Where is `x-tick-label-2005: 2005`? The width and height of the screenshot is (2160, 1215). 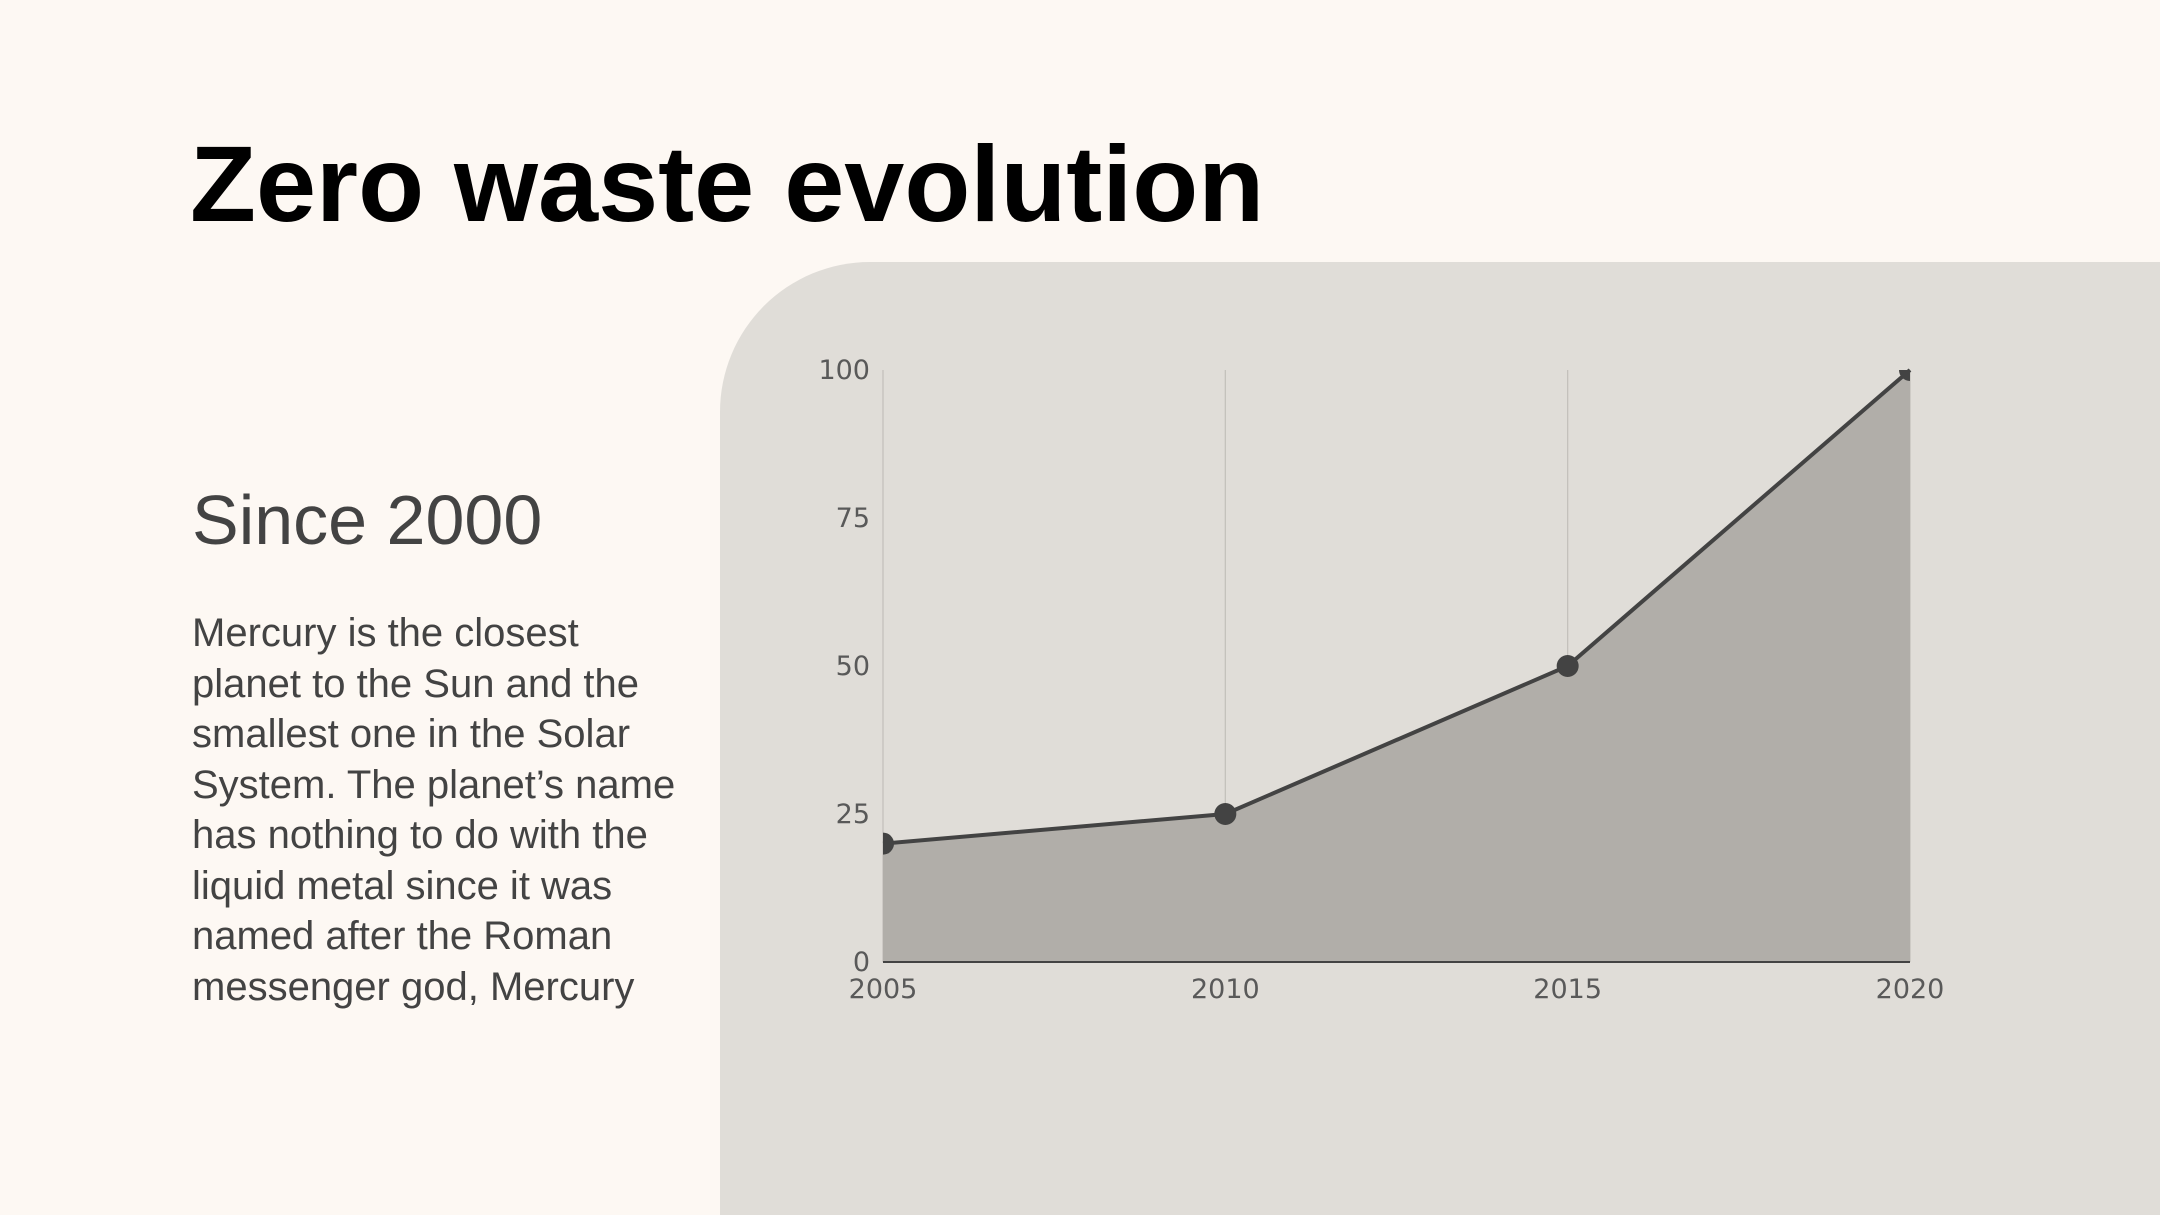
x-tick-label-2005: 2005 is located at coordinates (883, 989).